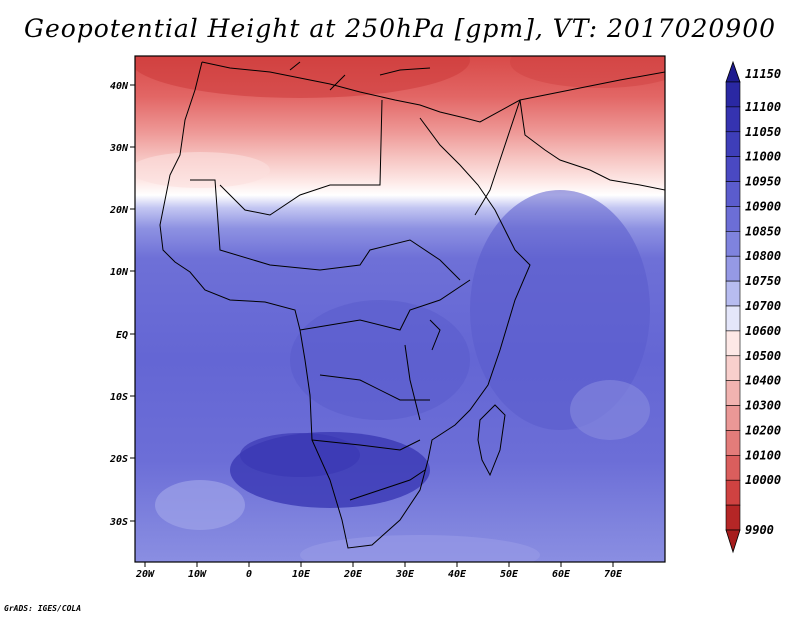  I want to click on x-tick-label: 10E, so click(301, 574).